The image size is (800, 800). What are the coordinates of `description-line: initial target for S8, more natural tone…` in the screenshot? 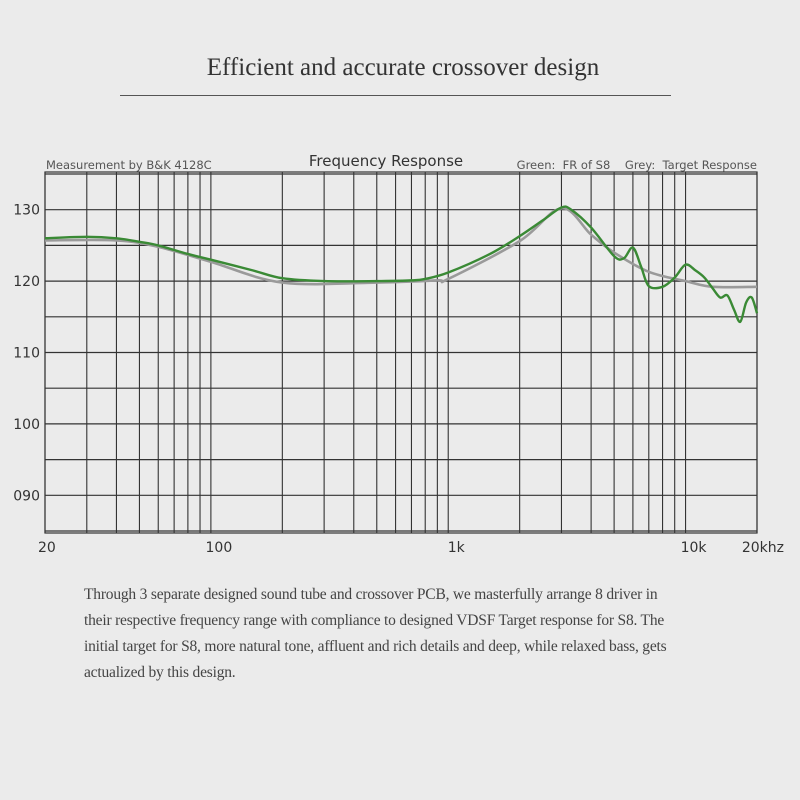 It's located at (375, 646).